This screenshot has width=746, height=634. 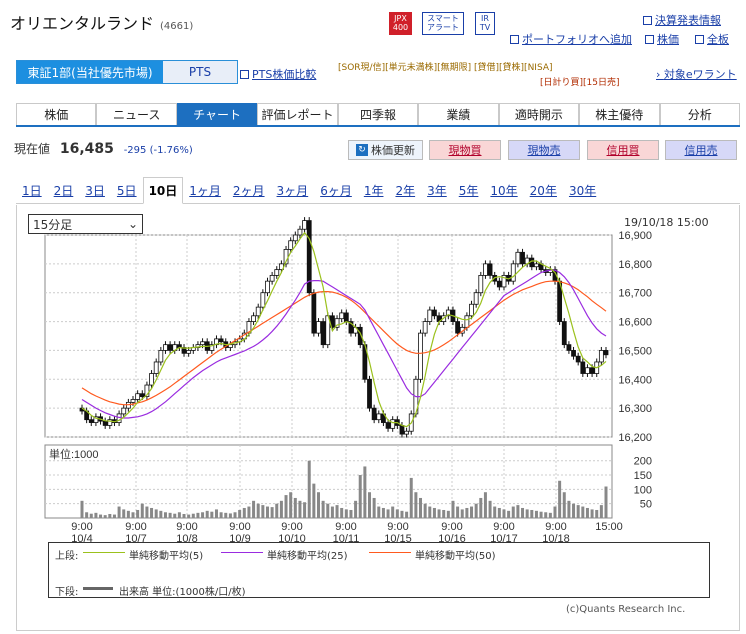 I want to click on ma50-line, so click(x=344, y=343).